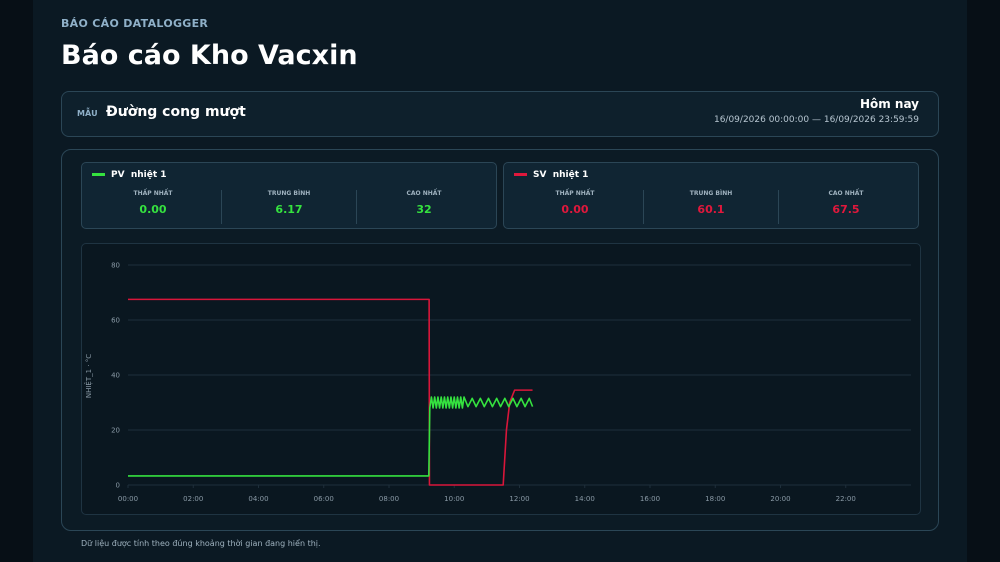 The image size is (1000, 562). I want to click on y-tick-label: 40, so click(115, 376).